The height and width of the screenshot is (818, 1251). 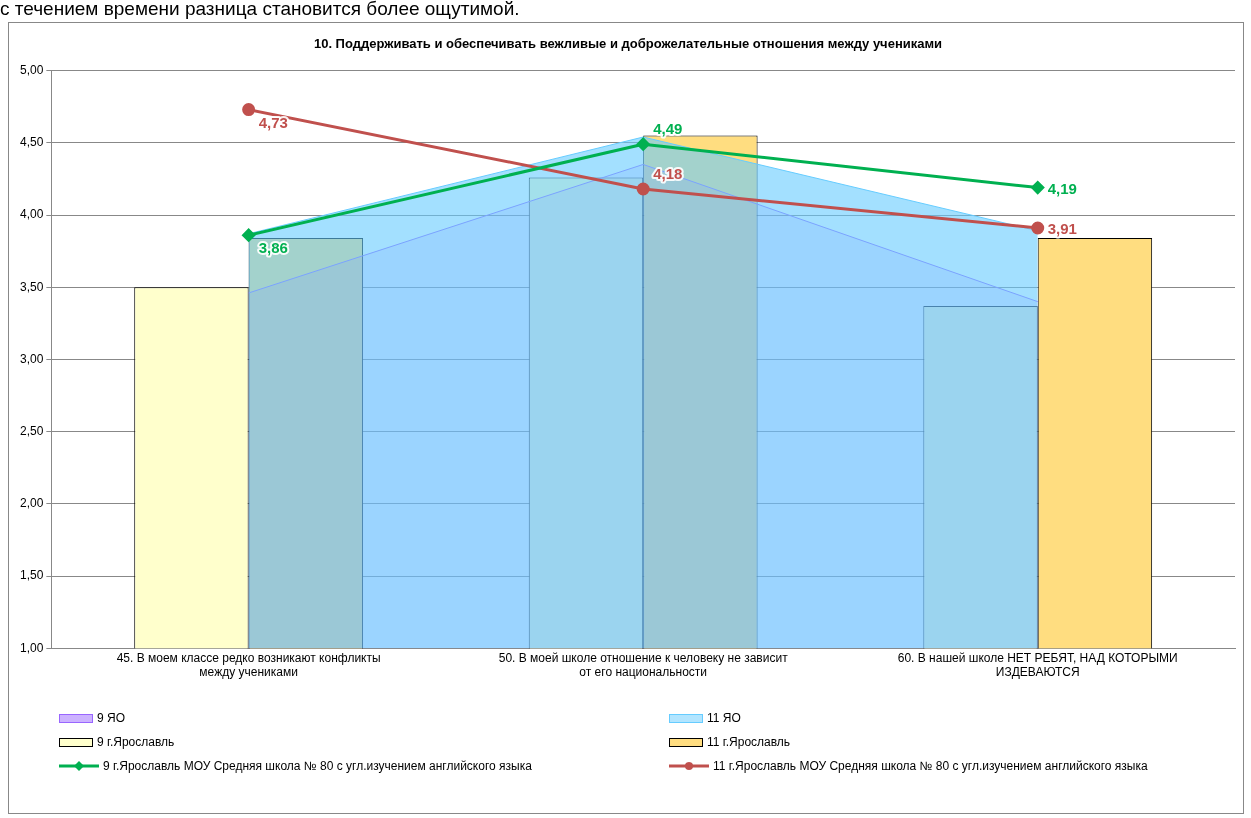 I want to click on legend-label: 9 ЯО, so click(x=111, y=718).